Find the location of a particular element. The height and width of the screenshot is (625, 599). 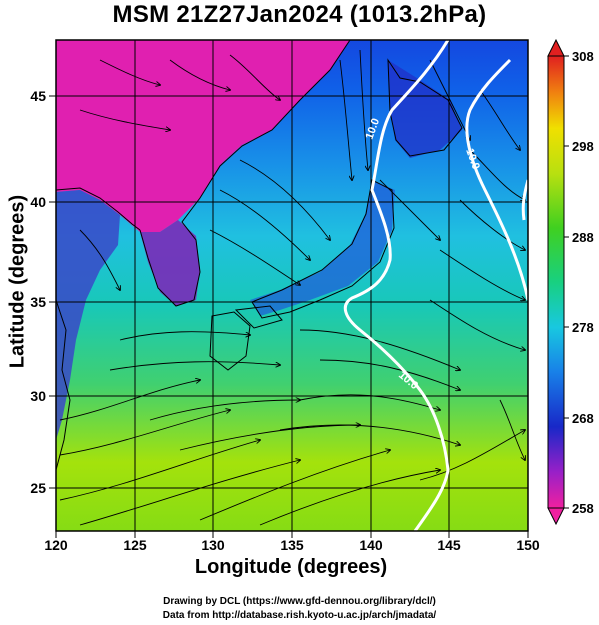

x-tick-label: 140 is located at coordinates (371, 545).